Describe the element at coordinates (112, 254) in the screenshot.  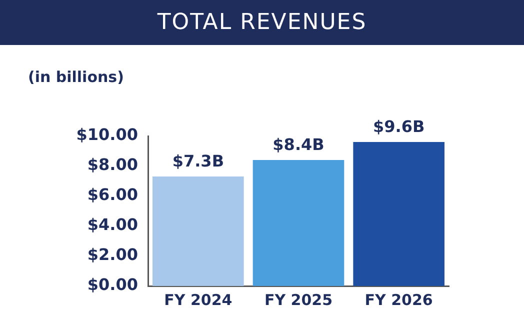
I see `y-tick-label: $2.00` at that location.